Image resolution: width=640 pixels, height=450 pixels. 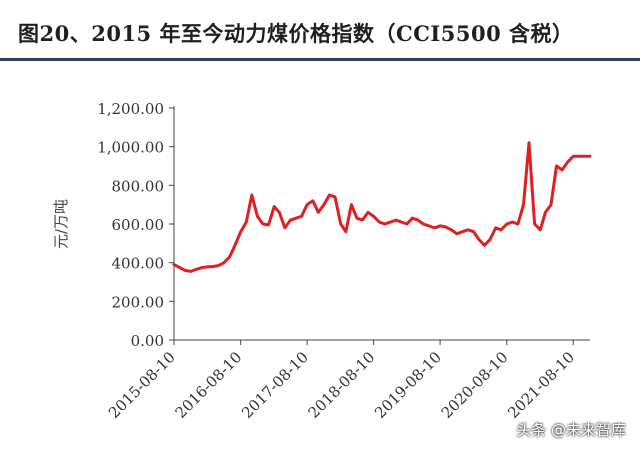 What do you see at coordinates (296, 33) in the screenshot?
I see `chart-title: 图20、2015 年至今动力煤价格指数（CCI5500 含税）` at bounding box center [296, 33].